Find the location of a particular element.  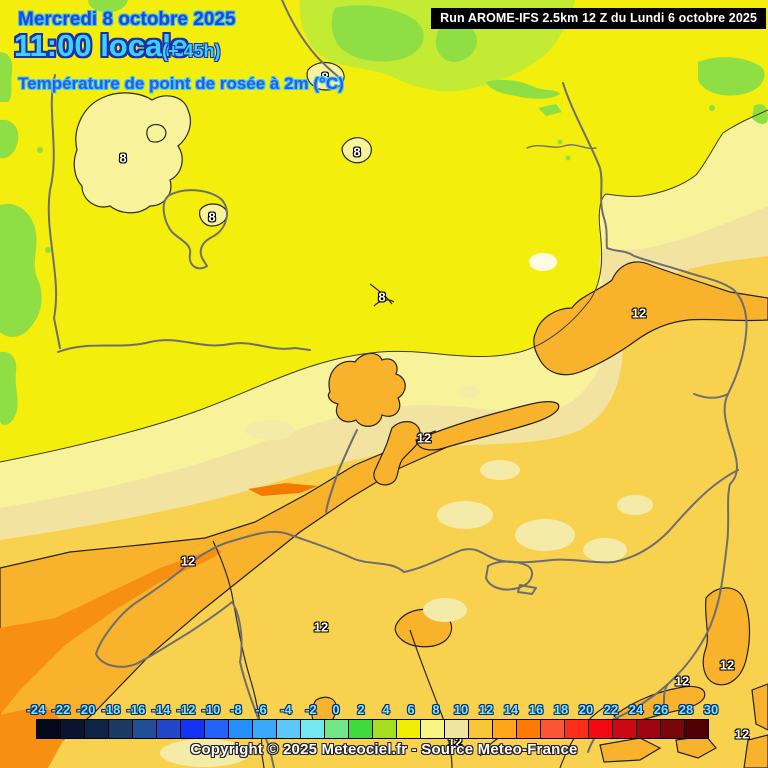

colorbar-label: -24 is located at coordinates (36, 709).